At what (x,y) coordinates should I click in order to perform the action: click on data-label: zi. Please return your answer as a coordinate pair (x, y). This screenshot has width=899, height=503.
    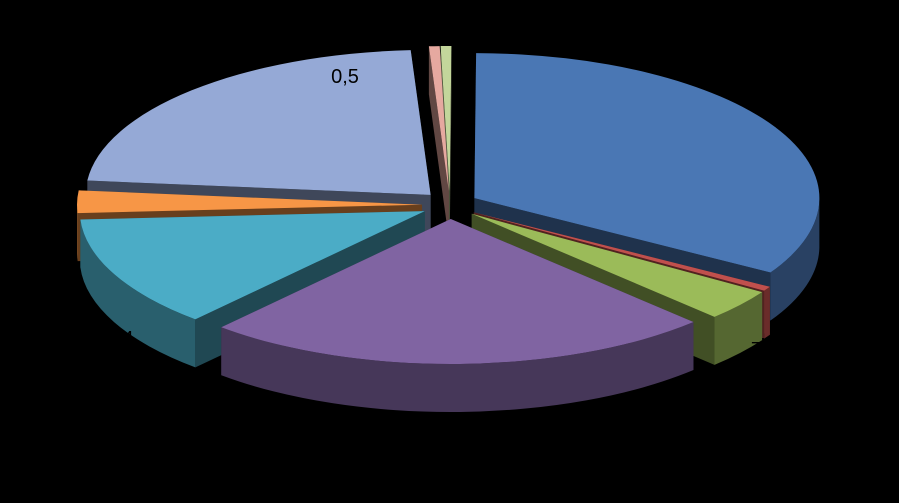
    Looking at the image, I should click on (758, 347).